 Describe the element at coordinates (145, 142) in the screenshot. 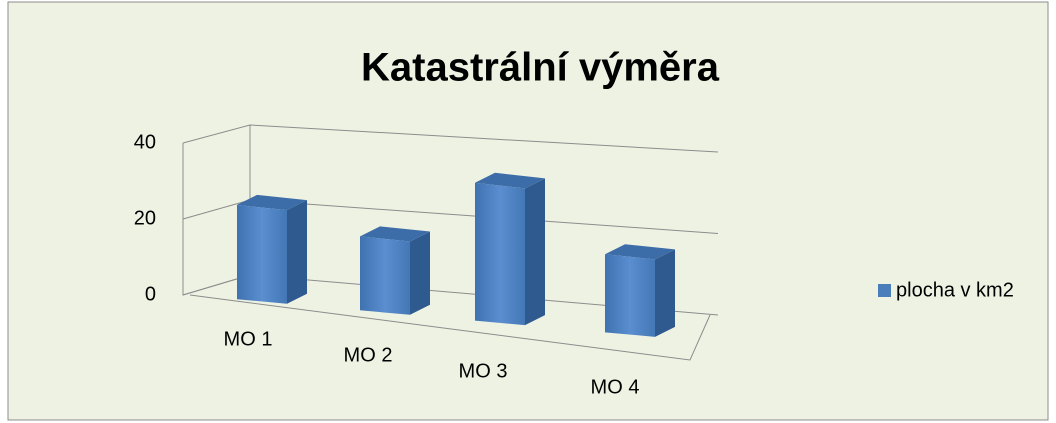

I see `y-tick-label: 40` at that location.